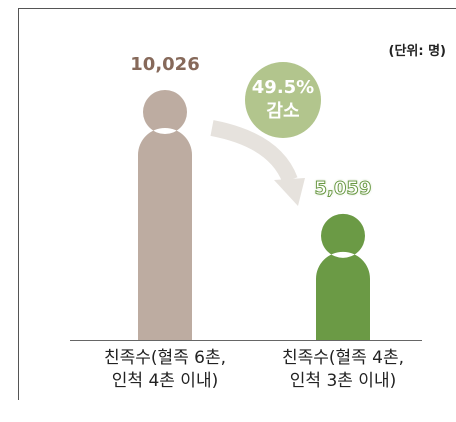  What do you see at coordinates (165, 64) in the screenshot?
I see `value-label: 10,026` at bounding box center [165, 64].